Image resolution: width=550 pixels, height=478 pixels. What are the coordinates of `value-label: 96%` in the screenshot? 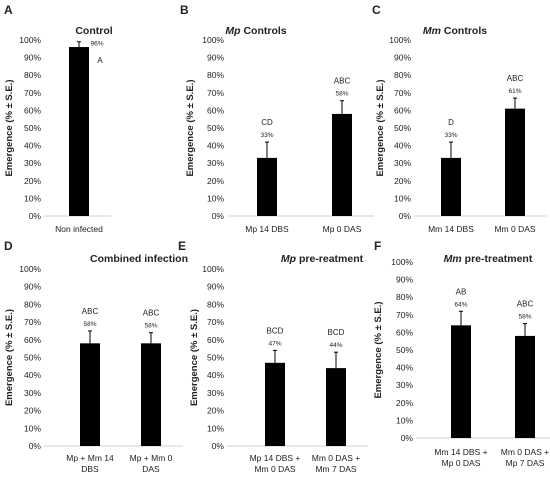 It's located at (96, 43).